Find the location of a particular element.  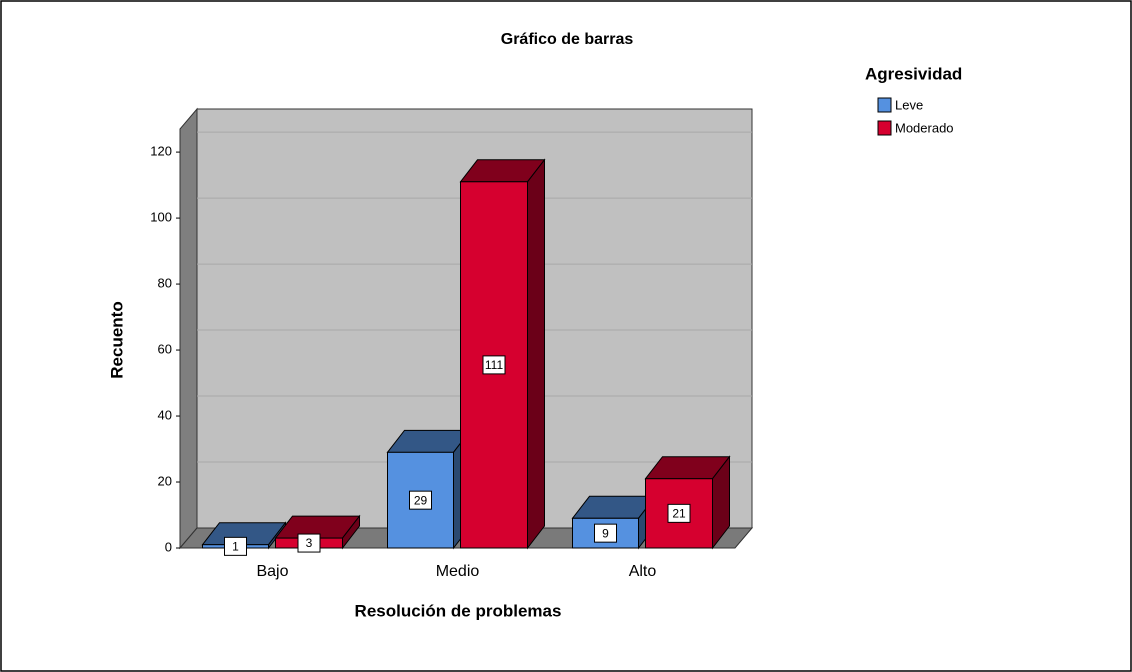

y-tick-label: 80 is located at coordinates (165, 283).